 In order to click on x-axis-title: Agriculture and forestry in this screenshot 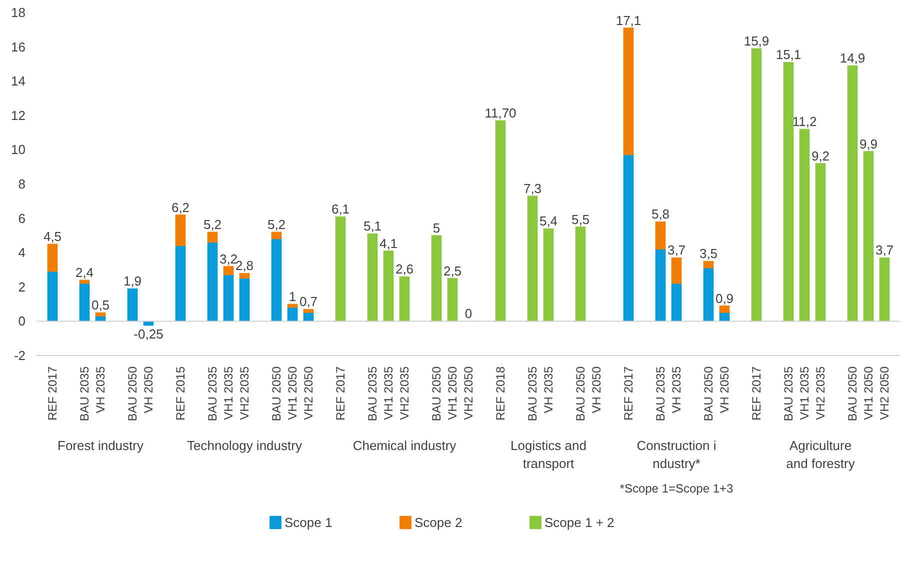, I will do `click(821, 455)`.